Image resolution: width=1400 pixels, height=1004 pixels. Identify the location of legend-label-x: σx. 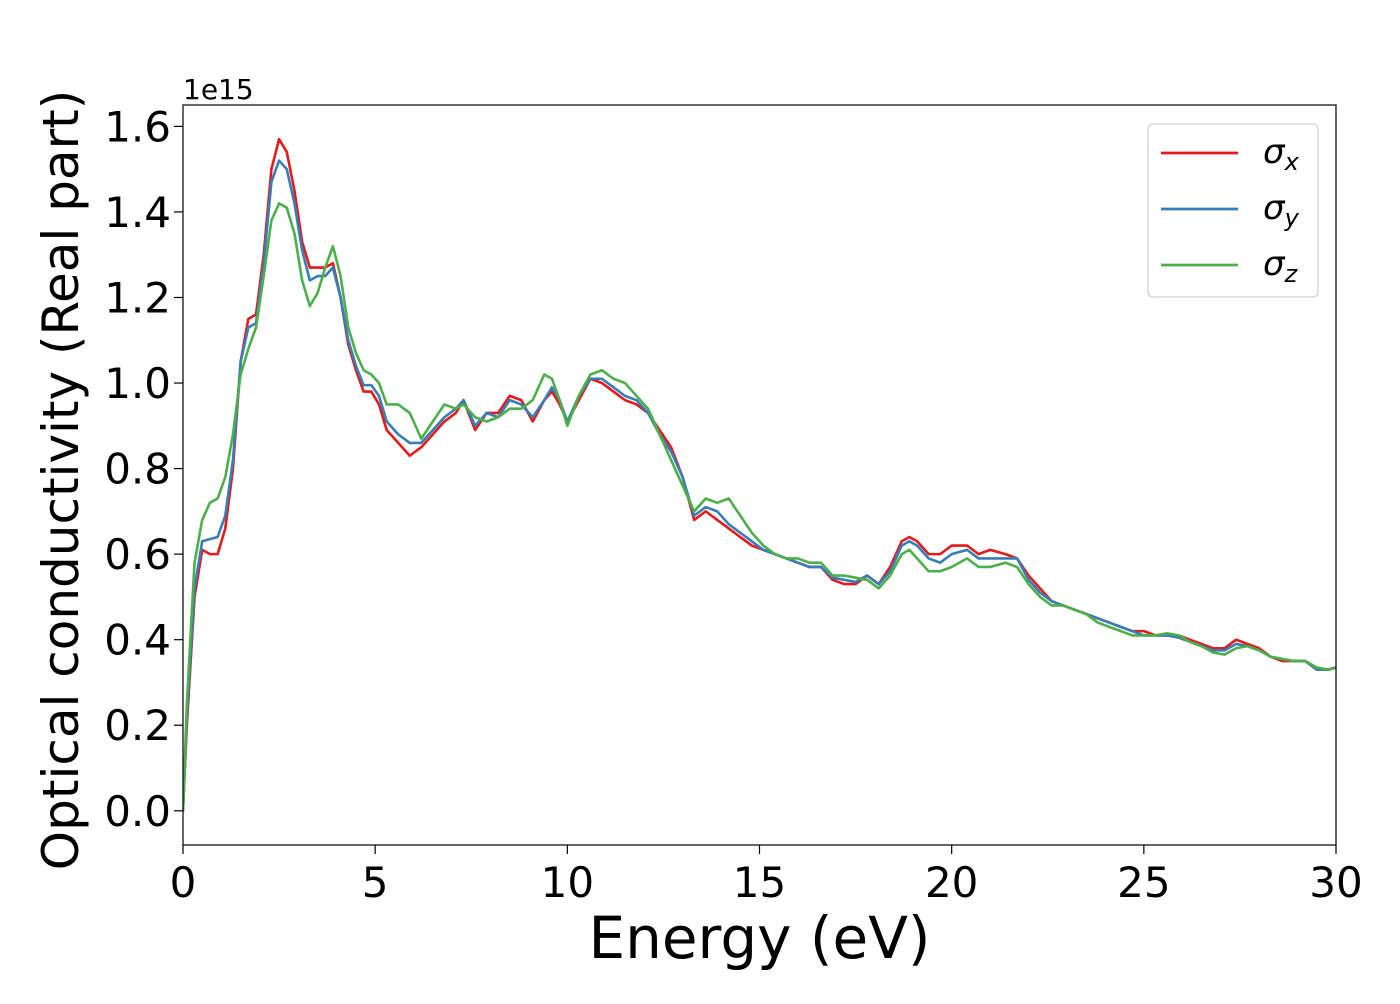
(1281, 154).